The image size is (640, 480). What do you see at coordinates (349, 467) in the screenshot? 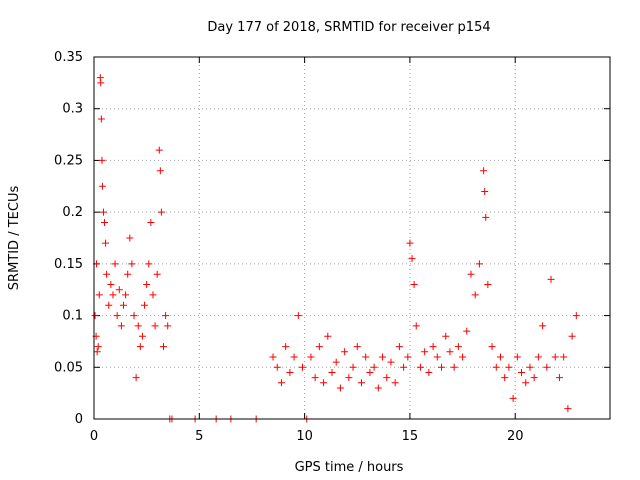
I see `x-axis-label: GPS time / hours` at bounding box center [349, 467].